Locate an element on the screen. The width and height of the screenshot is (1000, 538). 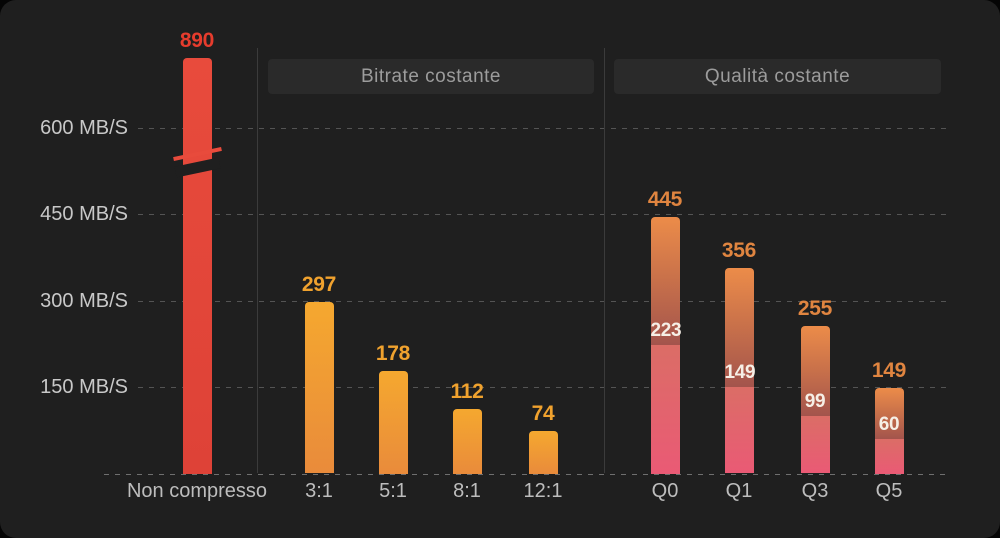
x-tick-label: Q5 is located at coordinates (889, 491).